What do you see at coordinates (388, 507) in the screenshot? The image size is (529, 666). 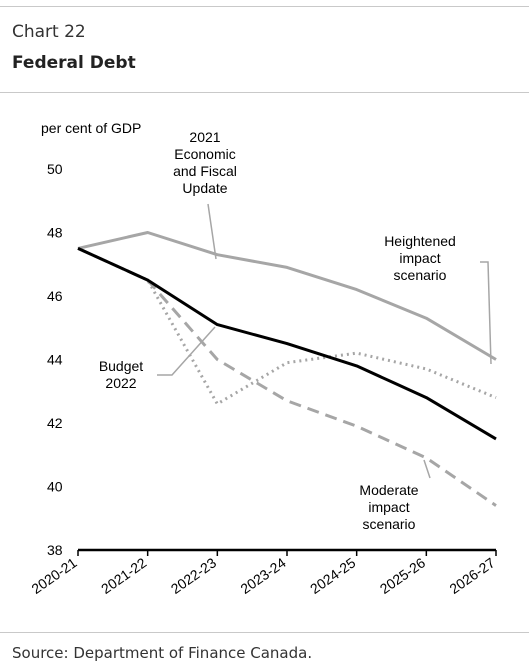 I see `series-label-moderate-impact-scenario: Moderate impact scenario` at bounding box center [388, 507].